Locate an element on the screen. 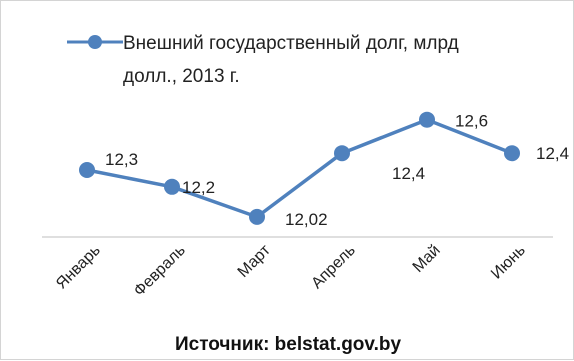  x-tick-label: Март is located at coordinates (255, 261).